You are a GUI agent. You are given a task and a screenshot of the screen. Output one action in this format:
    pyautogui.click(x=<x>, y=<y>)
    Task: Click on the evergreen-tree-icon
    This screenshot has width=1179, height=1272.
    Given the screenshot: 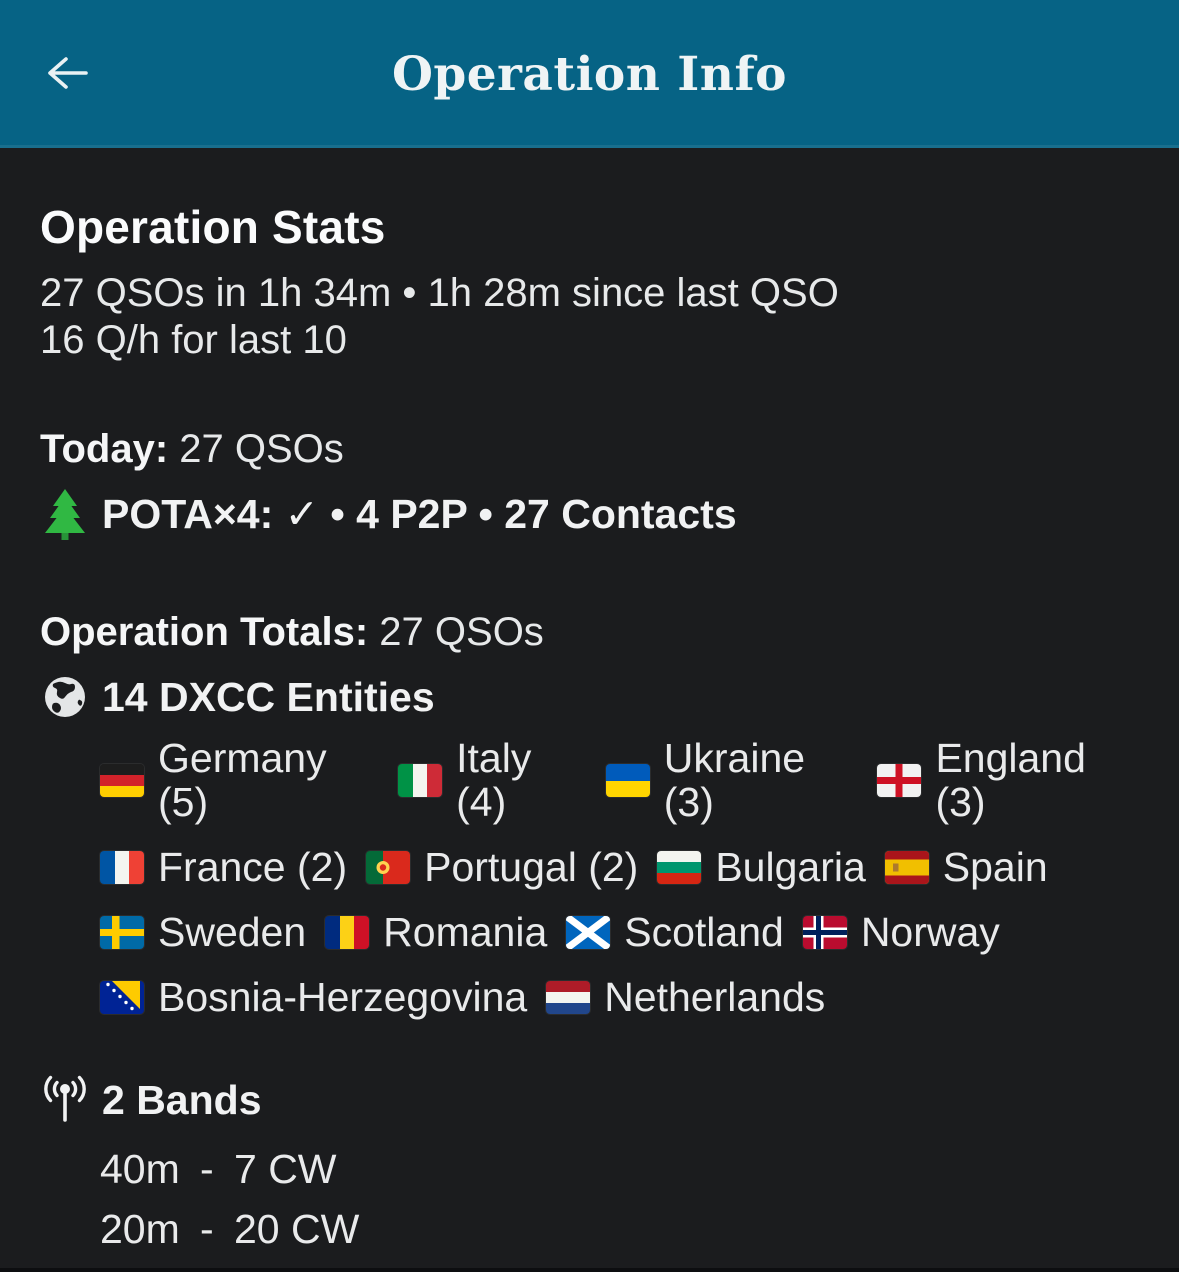 What is the action you would take?
    pyautogui.click(x=65, y=514)
    